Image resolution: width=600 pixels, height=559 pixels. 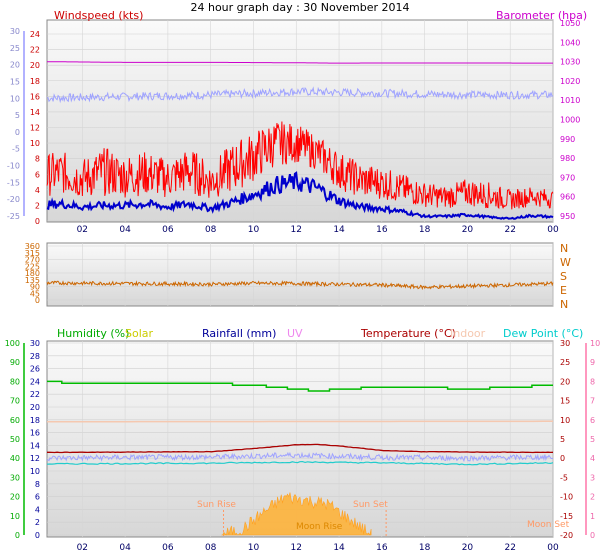 What do you see at coordinates (37, 535) in the screenshot?
I see `rainfall-tick: 0` at bounding box center [37, 535].